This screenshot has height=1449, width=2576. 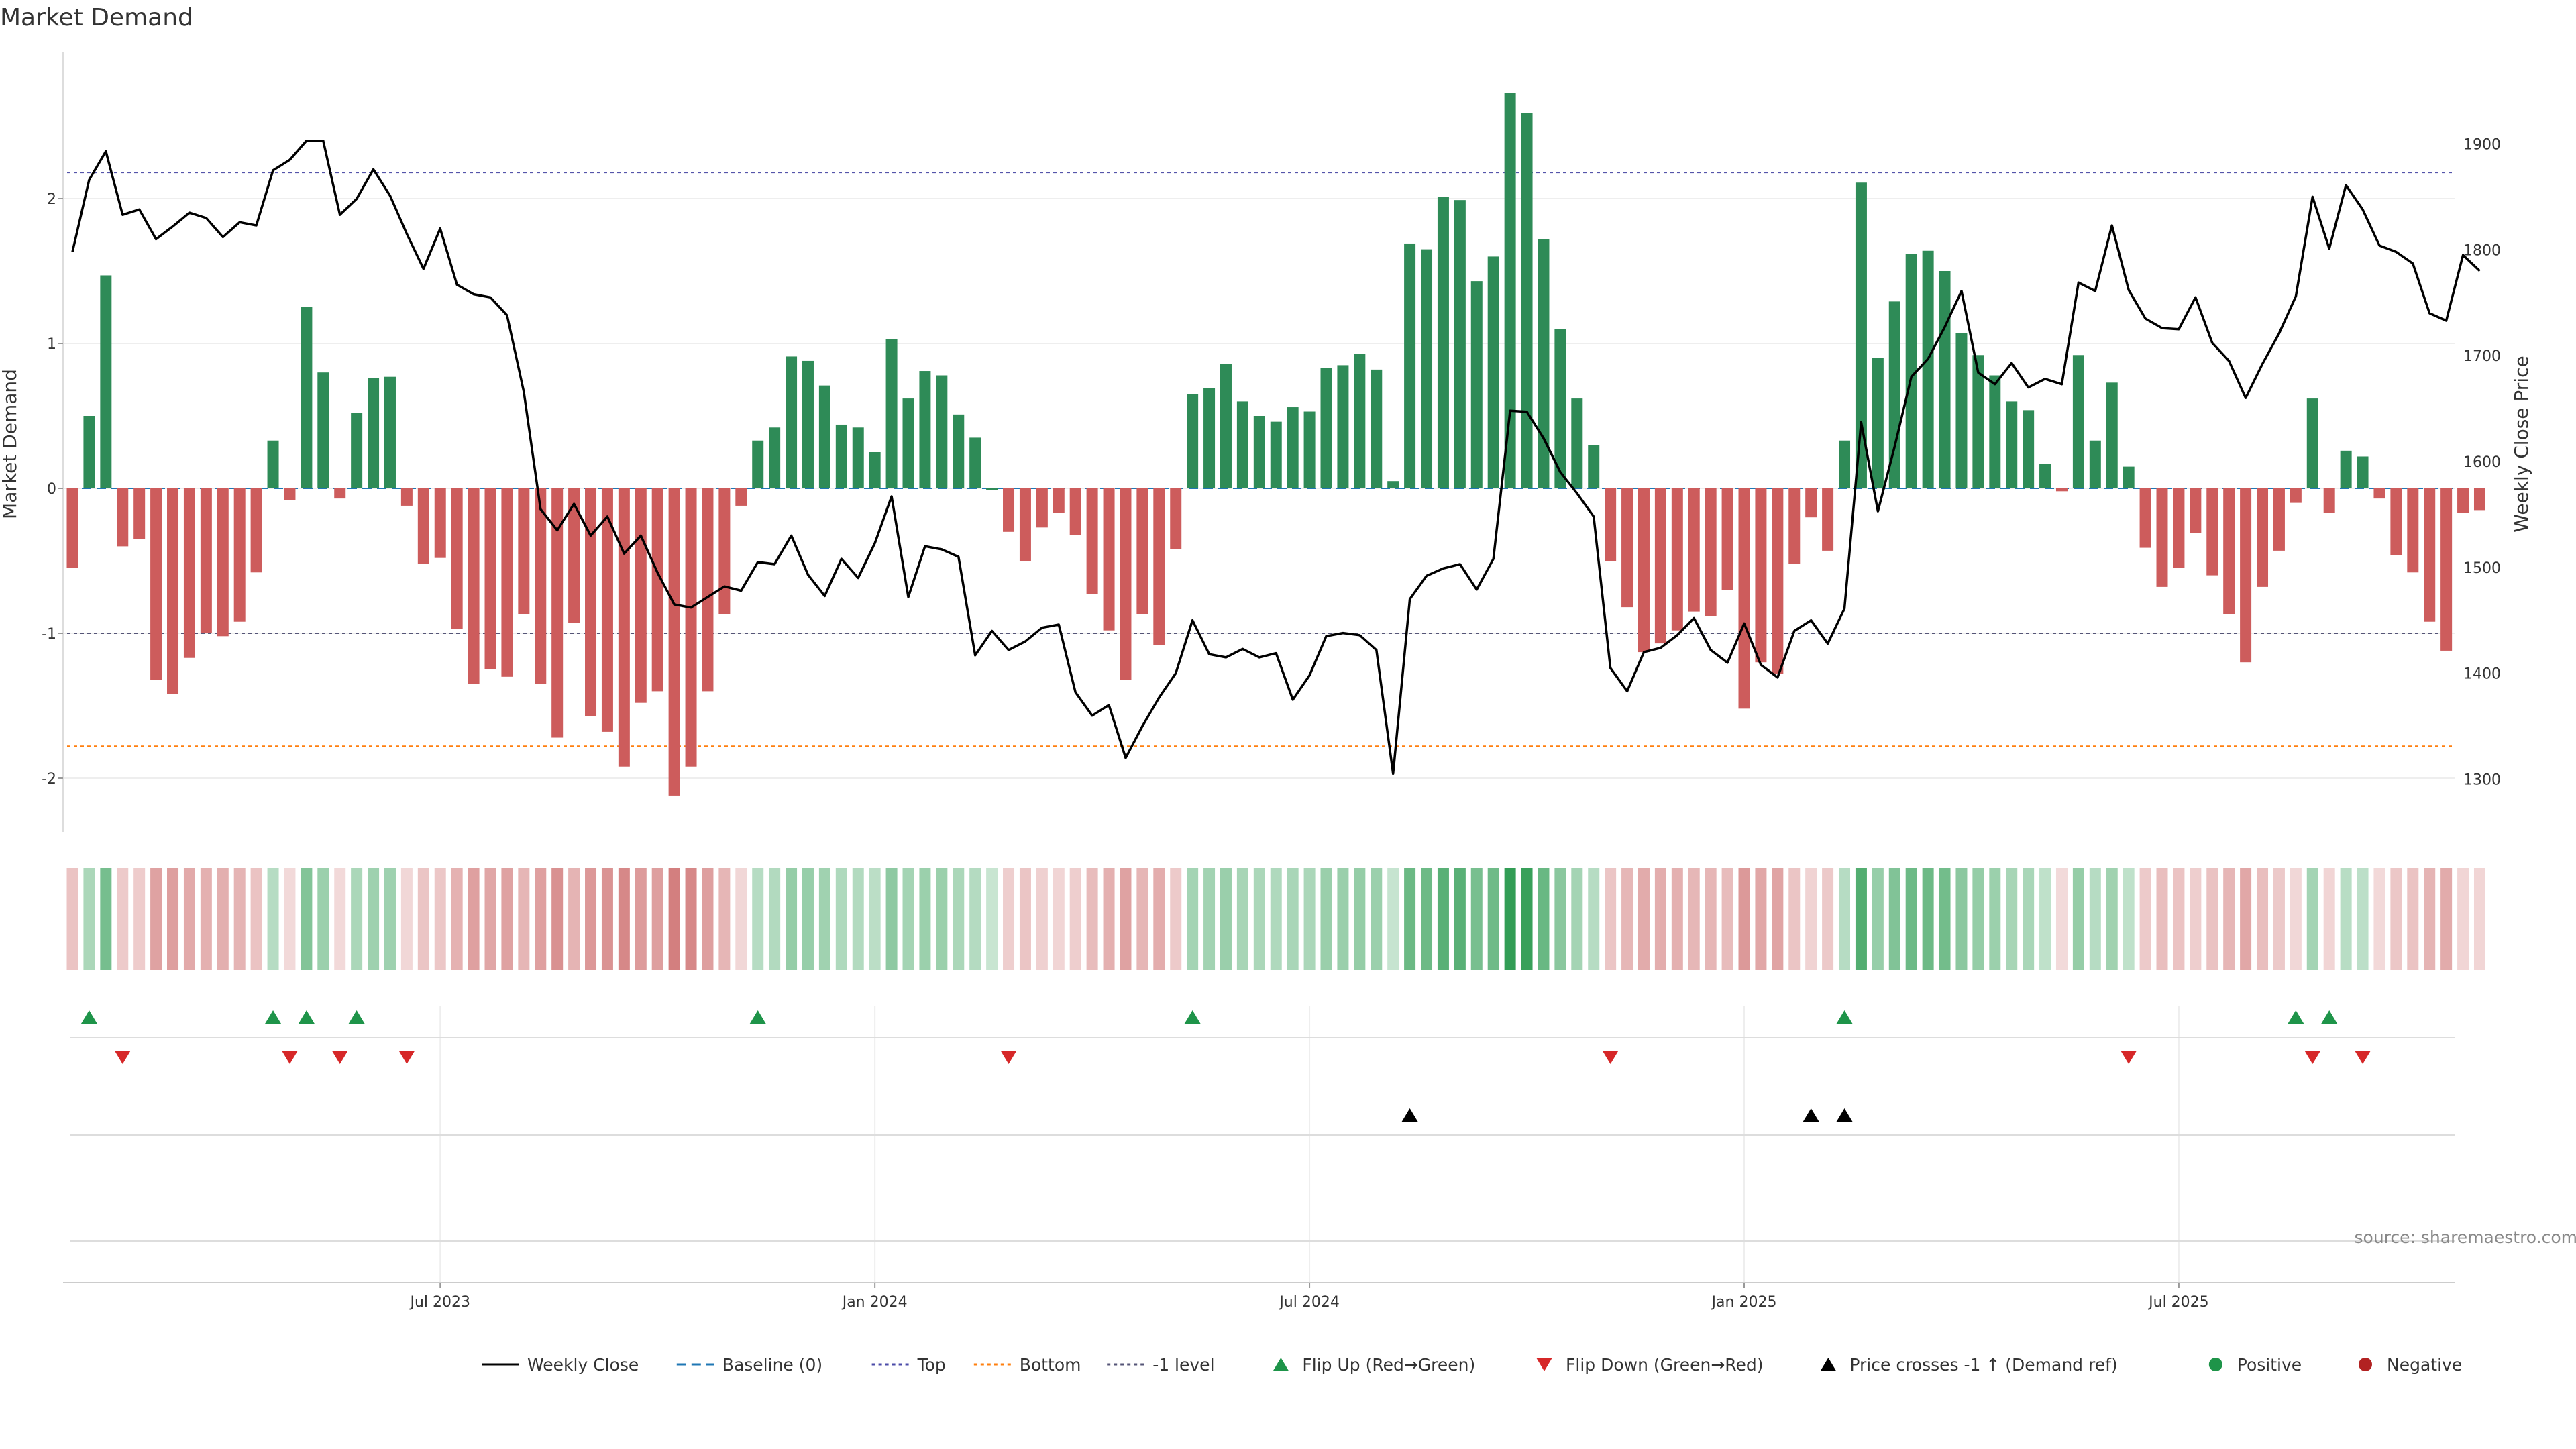 What do you see at coordinates (1027, 1365) in the screenshot?
I see `legend-item: Bottom` at bounding box center [1027, 1365].